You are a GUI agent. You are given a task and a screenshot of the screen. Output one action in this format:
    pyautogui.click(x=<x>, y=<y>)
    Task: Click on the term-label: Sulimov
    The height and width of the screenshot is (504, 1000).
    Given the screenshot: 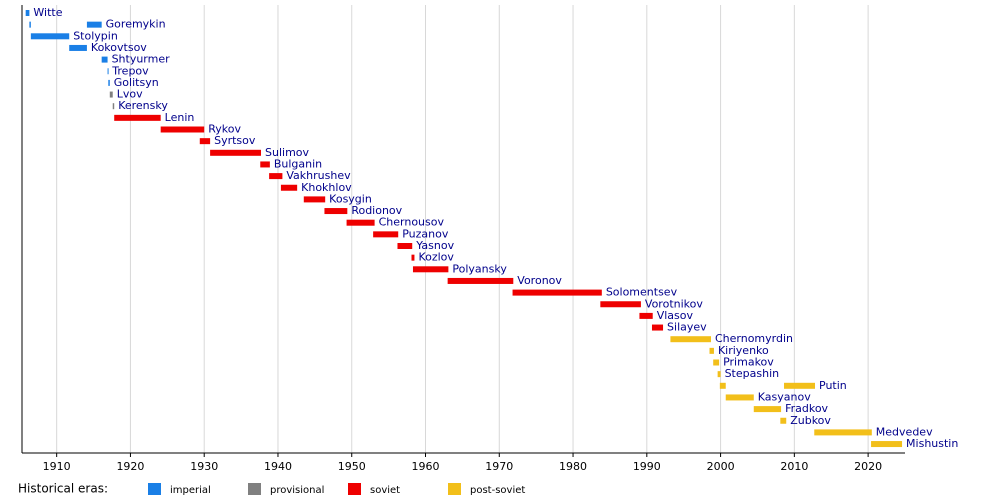 What is the action you would take?
    pyautogui.click(x=287, y=152)
    